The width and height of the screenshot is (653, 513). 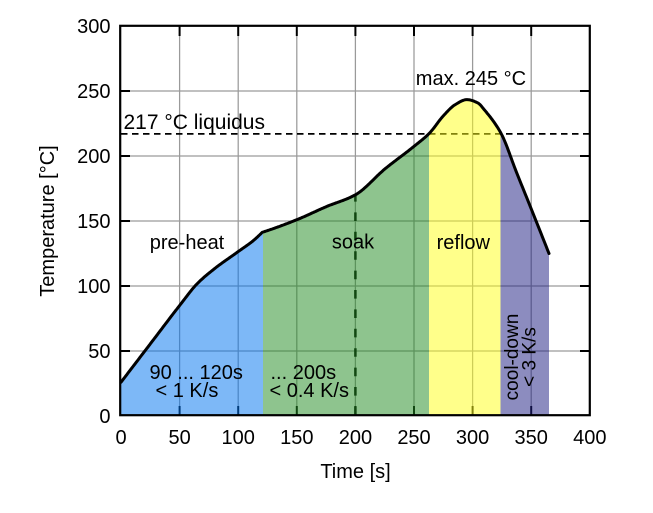 I want to click on svg-text: 217 °C liquidus, so click(x=194, y=122).